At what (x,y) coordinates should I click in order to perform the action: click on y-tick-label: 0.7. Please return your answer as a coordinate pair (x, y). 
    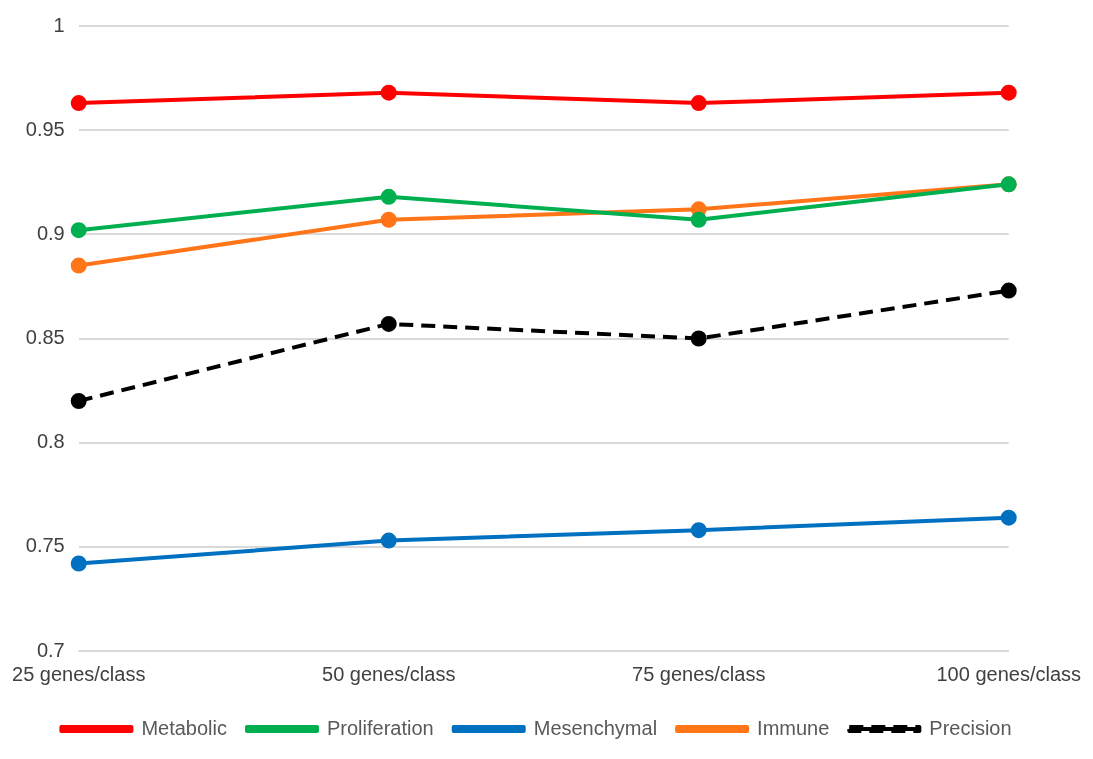
    Looking at the image, I should click on (50, 649).